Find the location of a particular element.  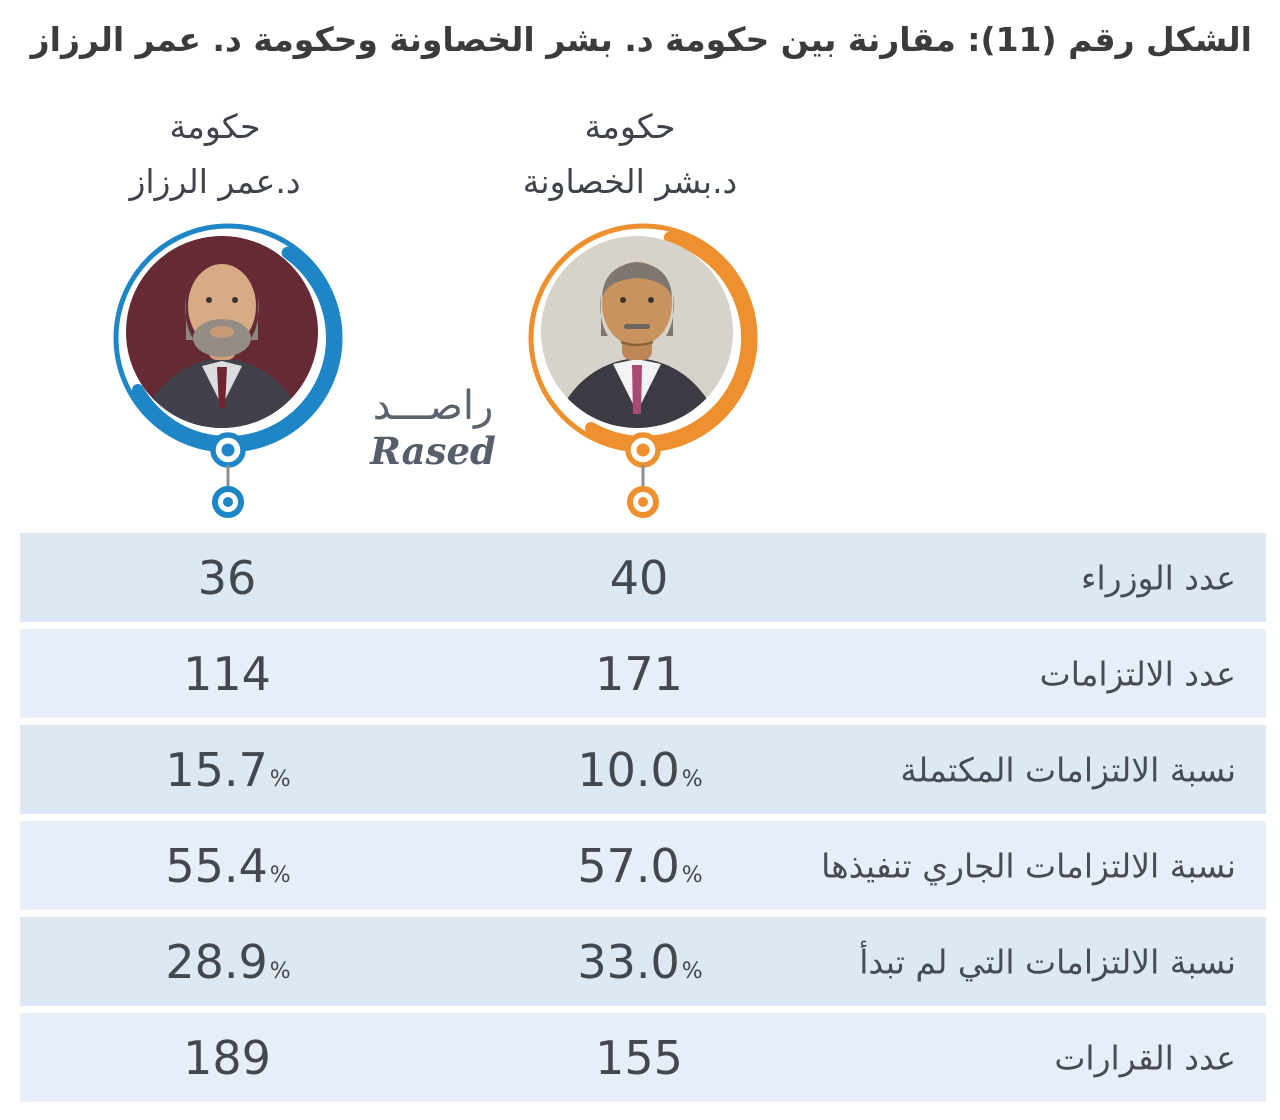

rased-logo: راصـــد Rased is located at coordinates (433, 428).